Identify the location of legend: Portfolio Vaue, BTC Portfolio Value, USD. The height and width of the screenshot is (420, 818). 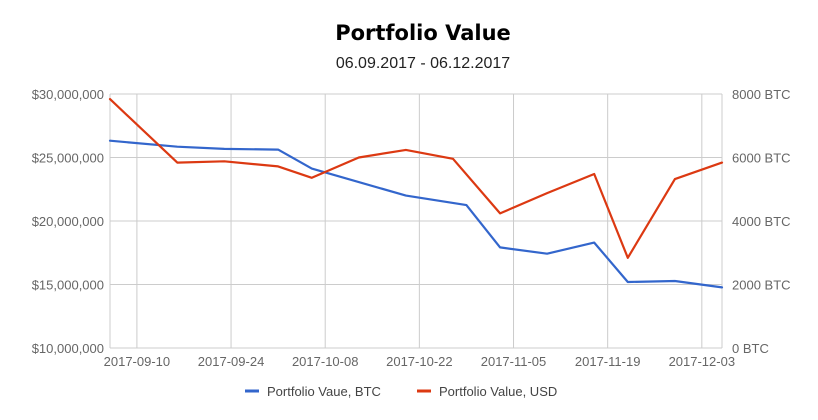
(401, 391).